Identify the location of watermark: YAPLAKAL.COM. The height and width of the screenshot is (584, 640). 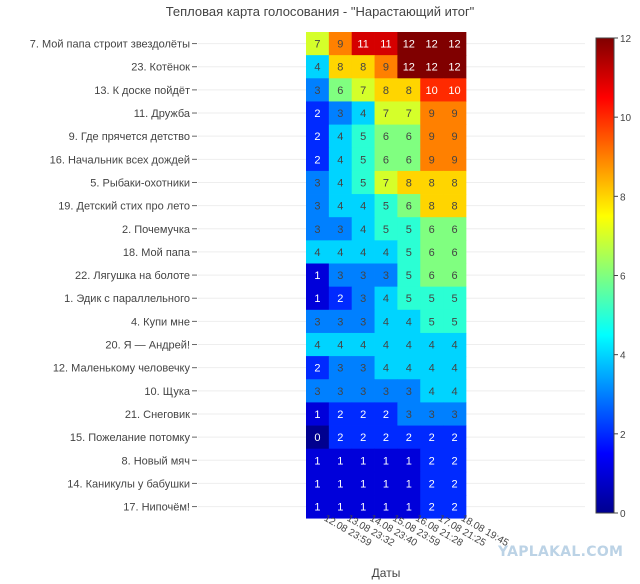
(561, 552).